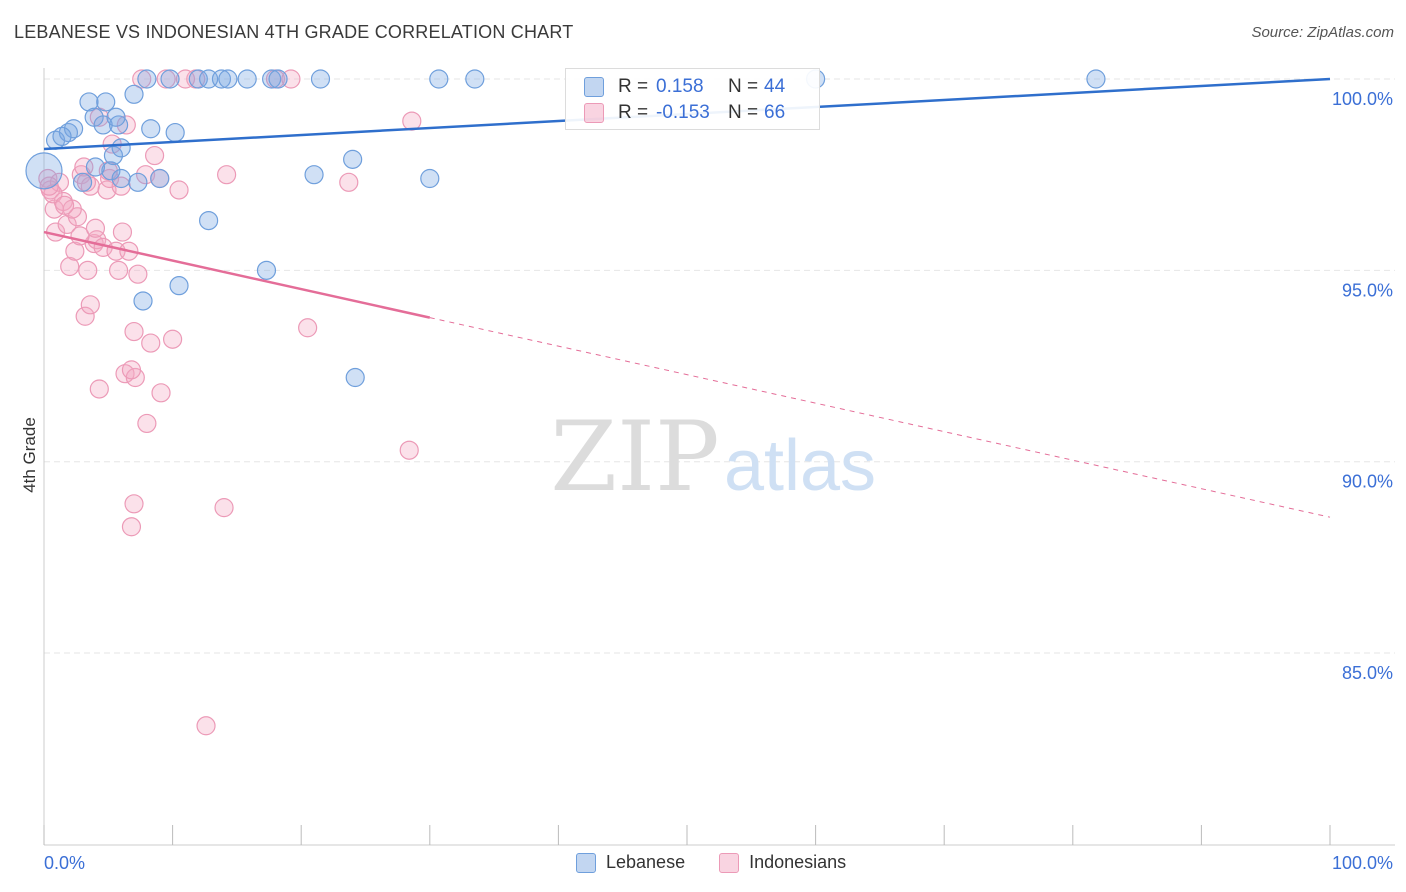 This screenshot has width=1406, height=892. Describe the element at coordinates (64, 863) in the screenshot. I see `x-tick-label: 0.0%` at that location.